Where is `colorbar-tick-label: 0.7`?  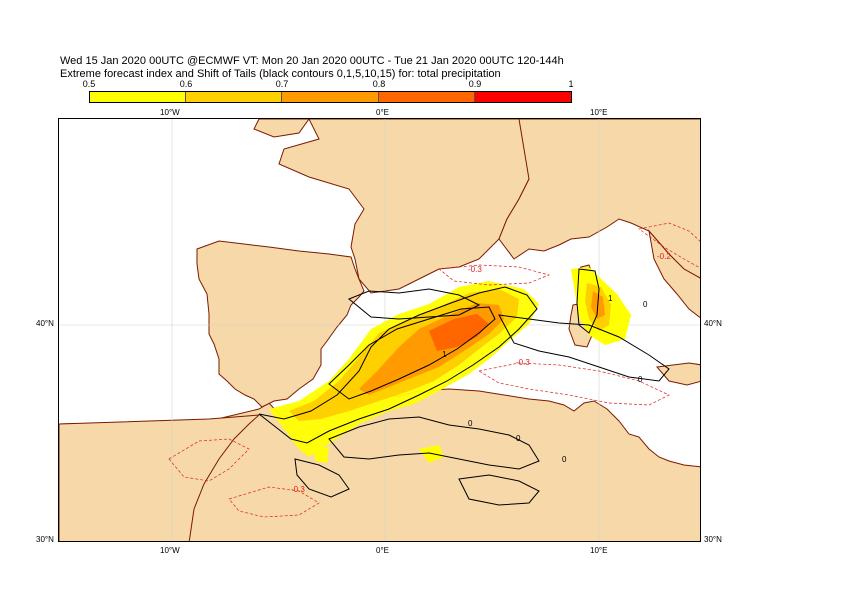 colorbar-tick-label: 0.7 is located at coordinates (282, 84).